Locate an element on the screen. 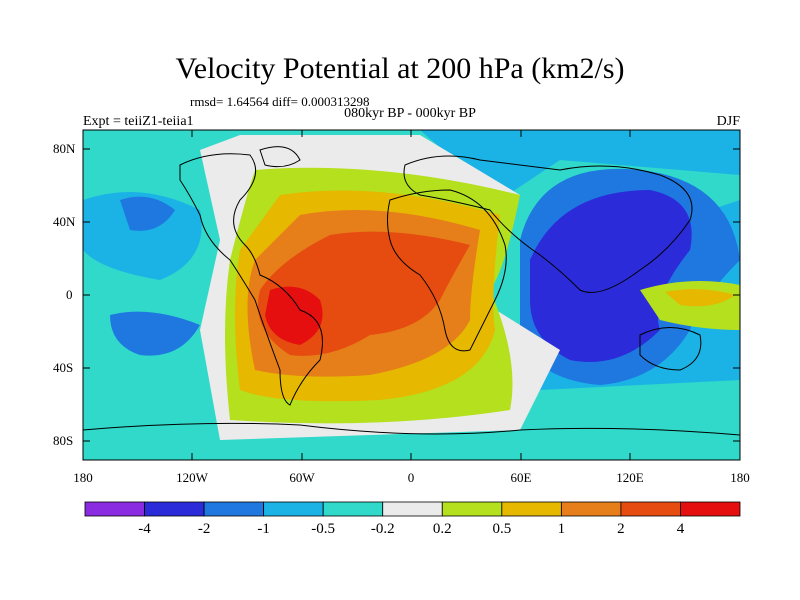 The width and height of the screenshot is (800, 600). colorbar-tick-label: 0.2 is located at coordinates (442, 529).